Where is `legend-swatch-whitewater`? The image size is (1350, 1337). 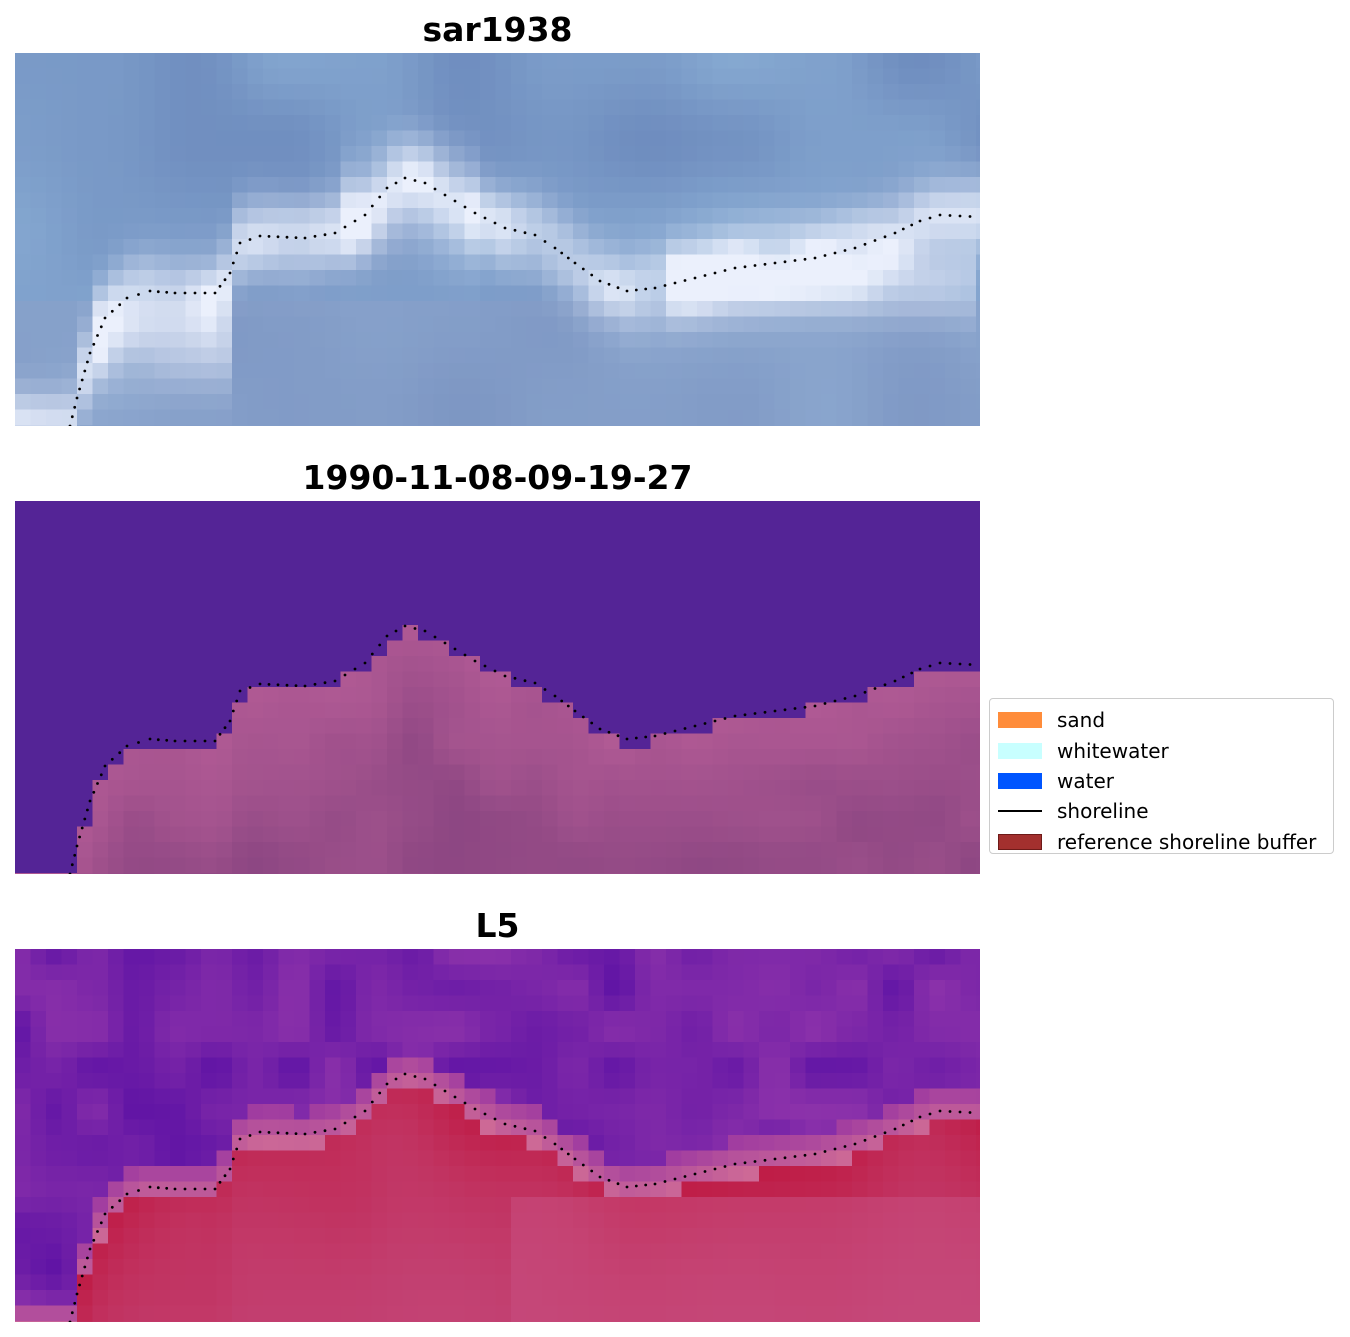
legend-swatch-whitewater is located at coordinates (1020, 750).